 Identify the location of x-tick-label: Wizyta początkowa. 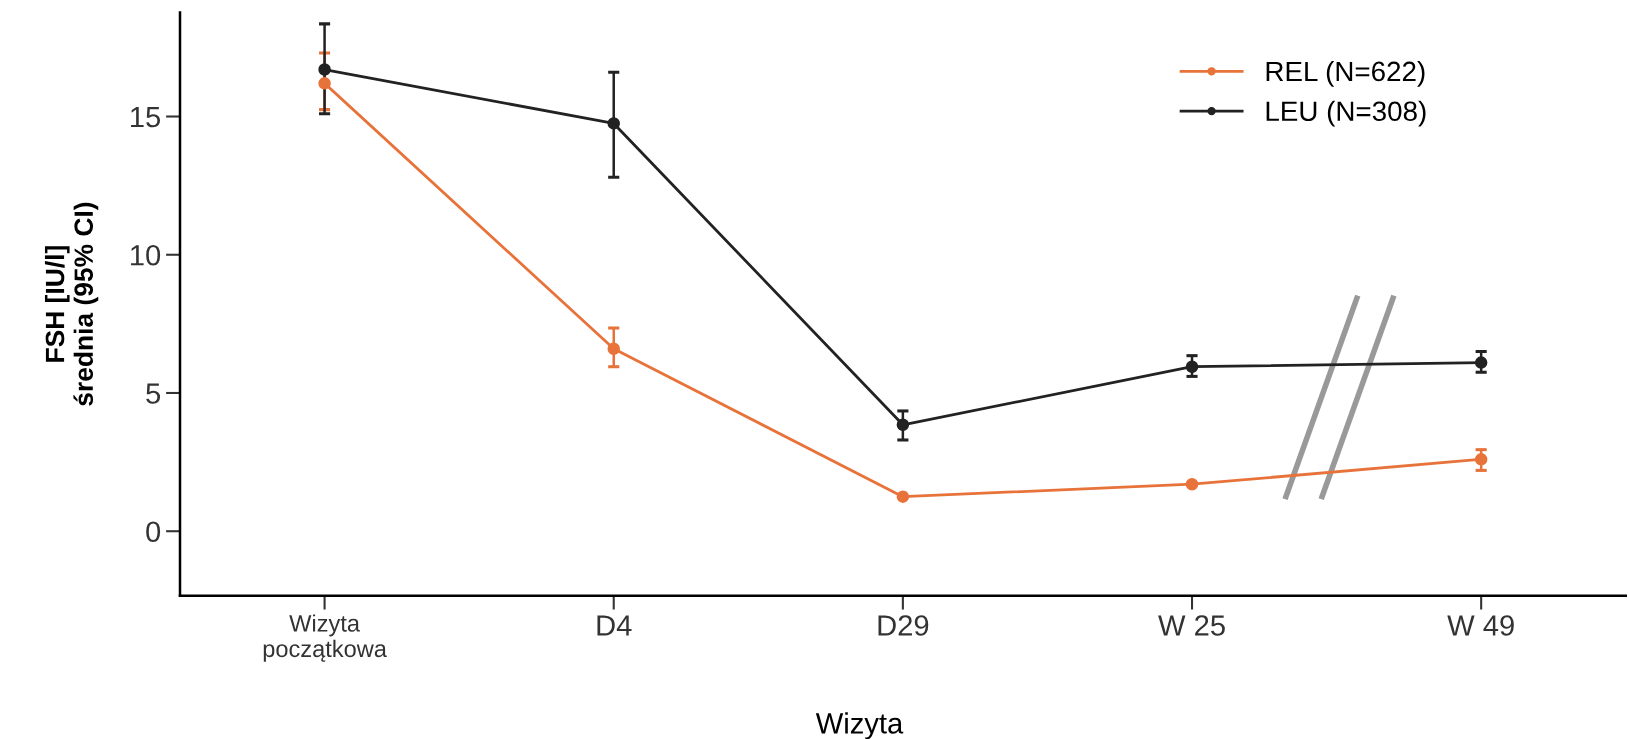
(325, 638).